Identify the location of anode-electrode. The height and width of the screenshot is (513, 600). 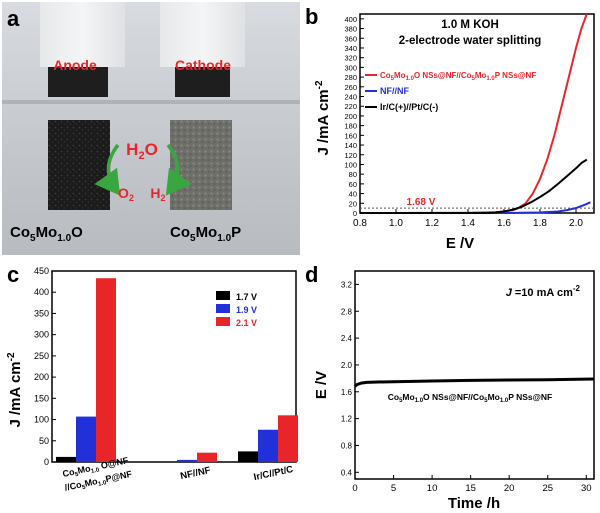
(79, 165).